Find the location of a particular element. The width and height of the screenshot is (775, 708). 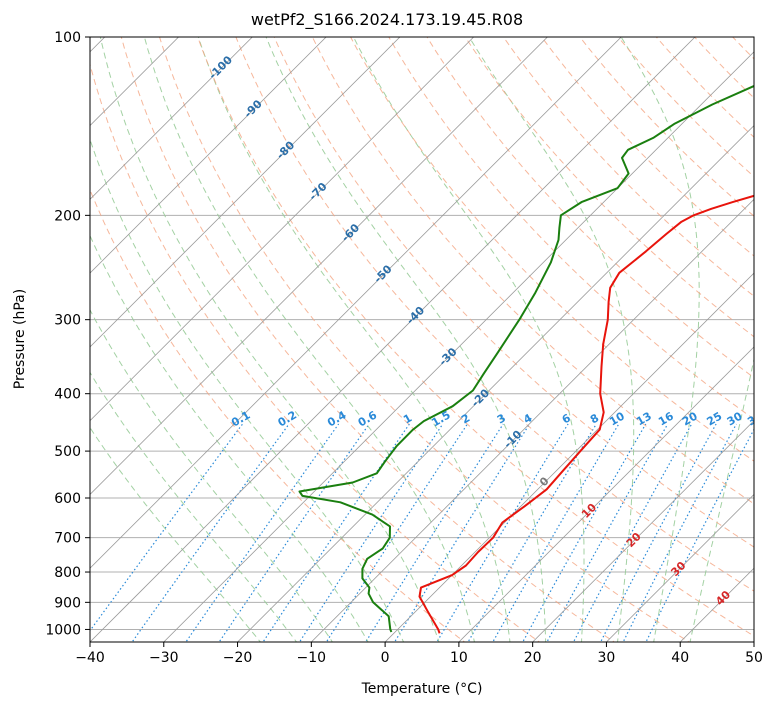

x-axis-label: Temperature (°C) is located at coordinates (422, 689).